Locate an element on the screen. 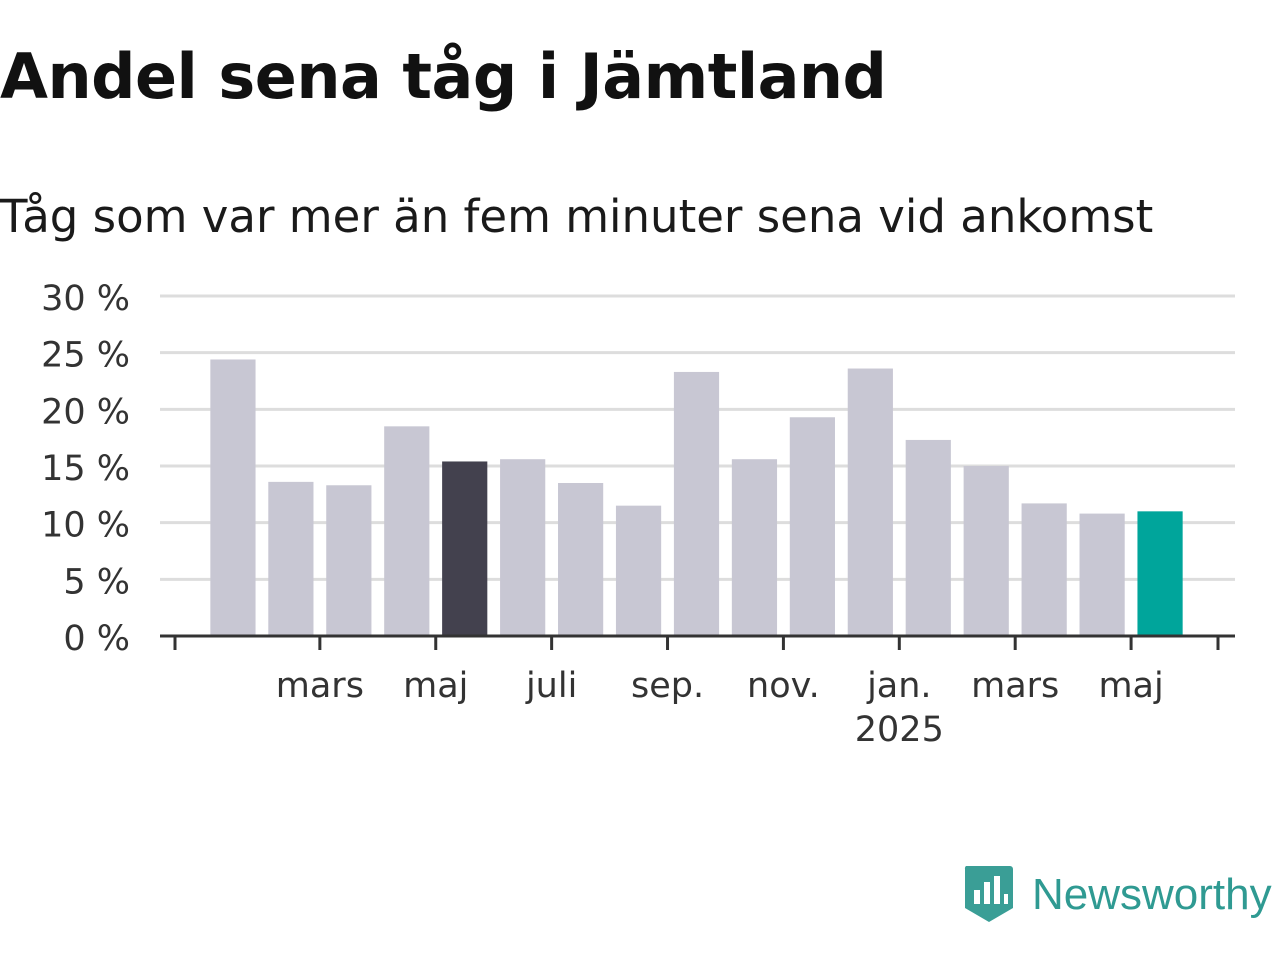 This screenshot has width=1280, height=960. x-tick-year-label: 2025 is located at coordinates (899, 730).